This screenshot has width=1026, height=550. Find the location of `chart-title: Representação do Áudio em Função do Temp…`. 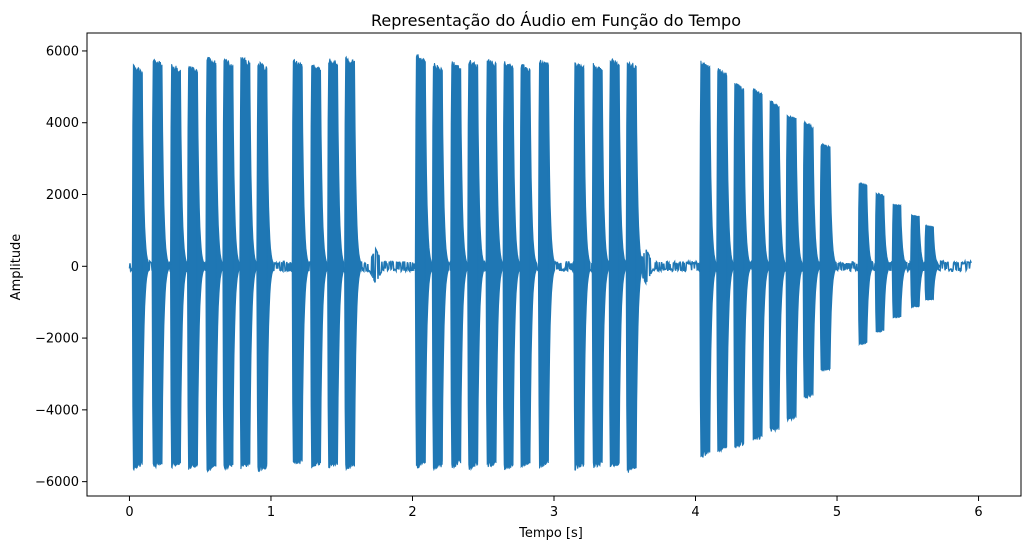

chart-title: Representação do Áudio em Função do Temp… is located at coordinates (556, 20).